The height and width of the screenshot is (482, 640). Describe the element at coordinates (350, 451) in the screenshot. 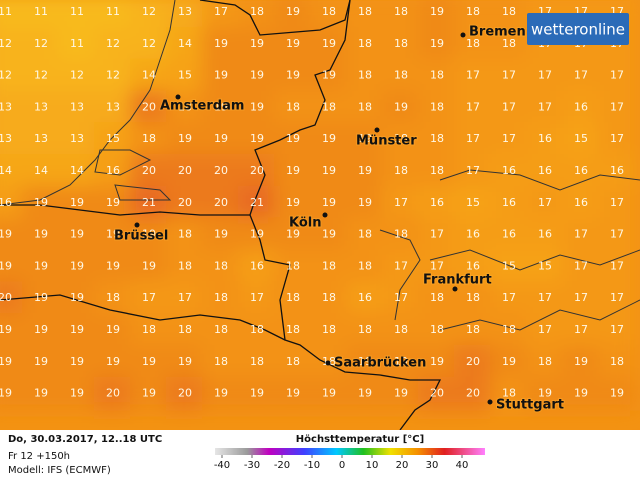

I see `scale-bar` at that location.